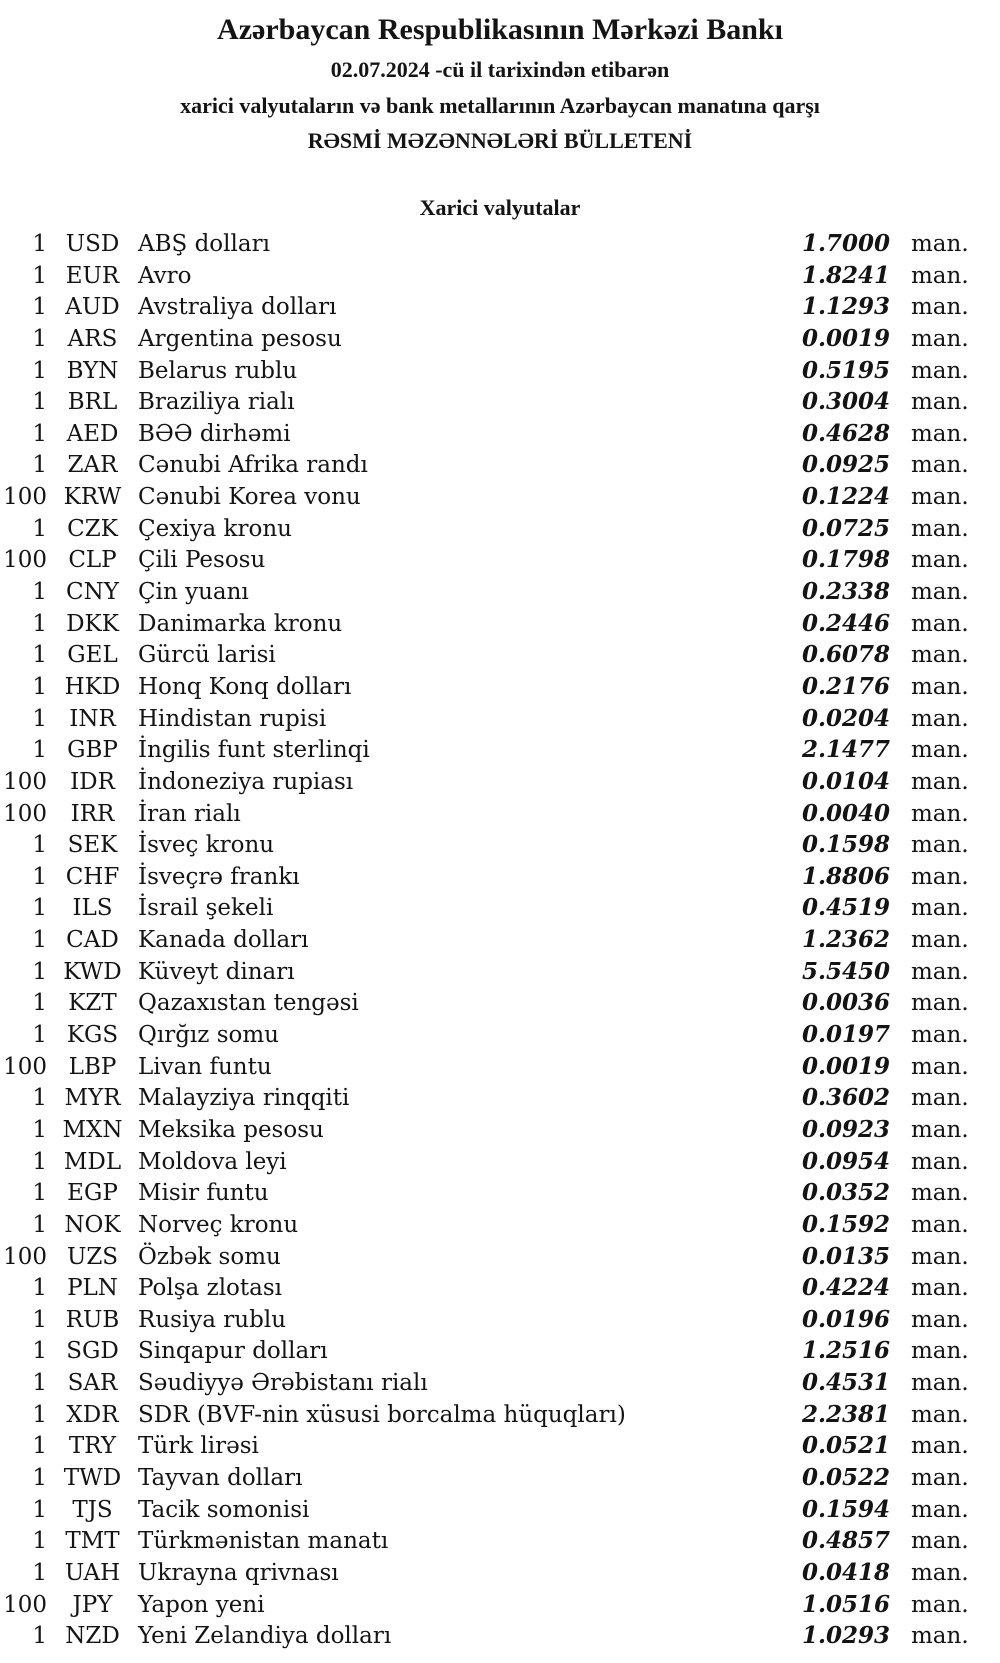  I want to click on currency-row: 1 MDL Moldova leyi 0.0954 man., so click(484, 1162).